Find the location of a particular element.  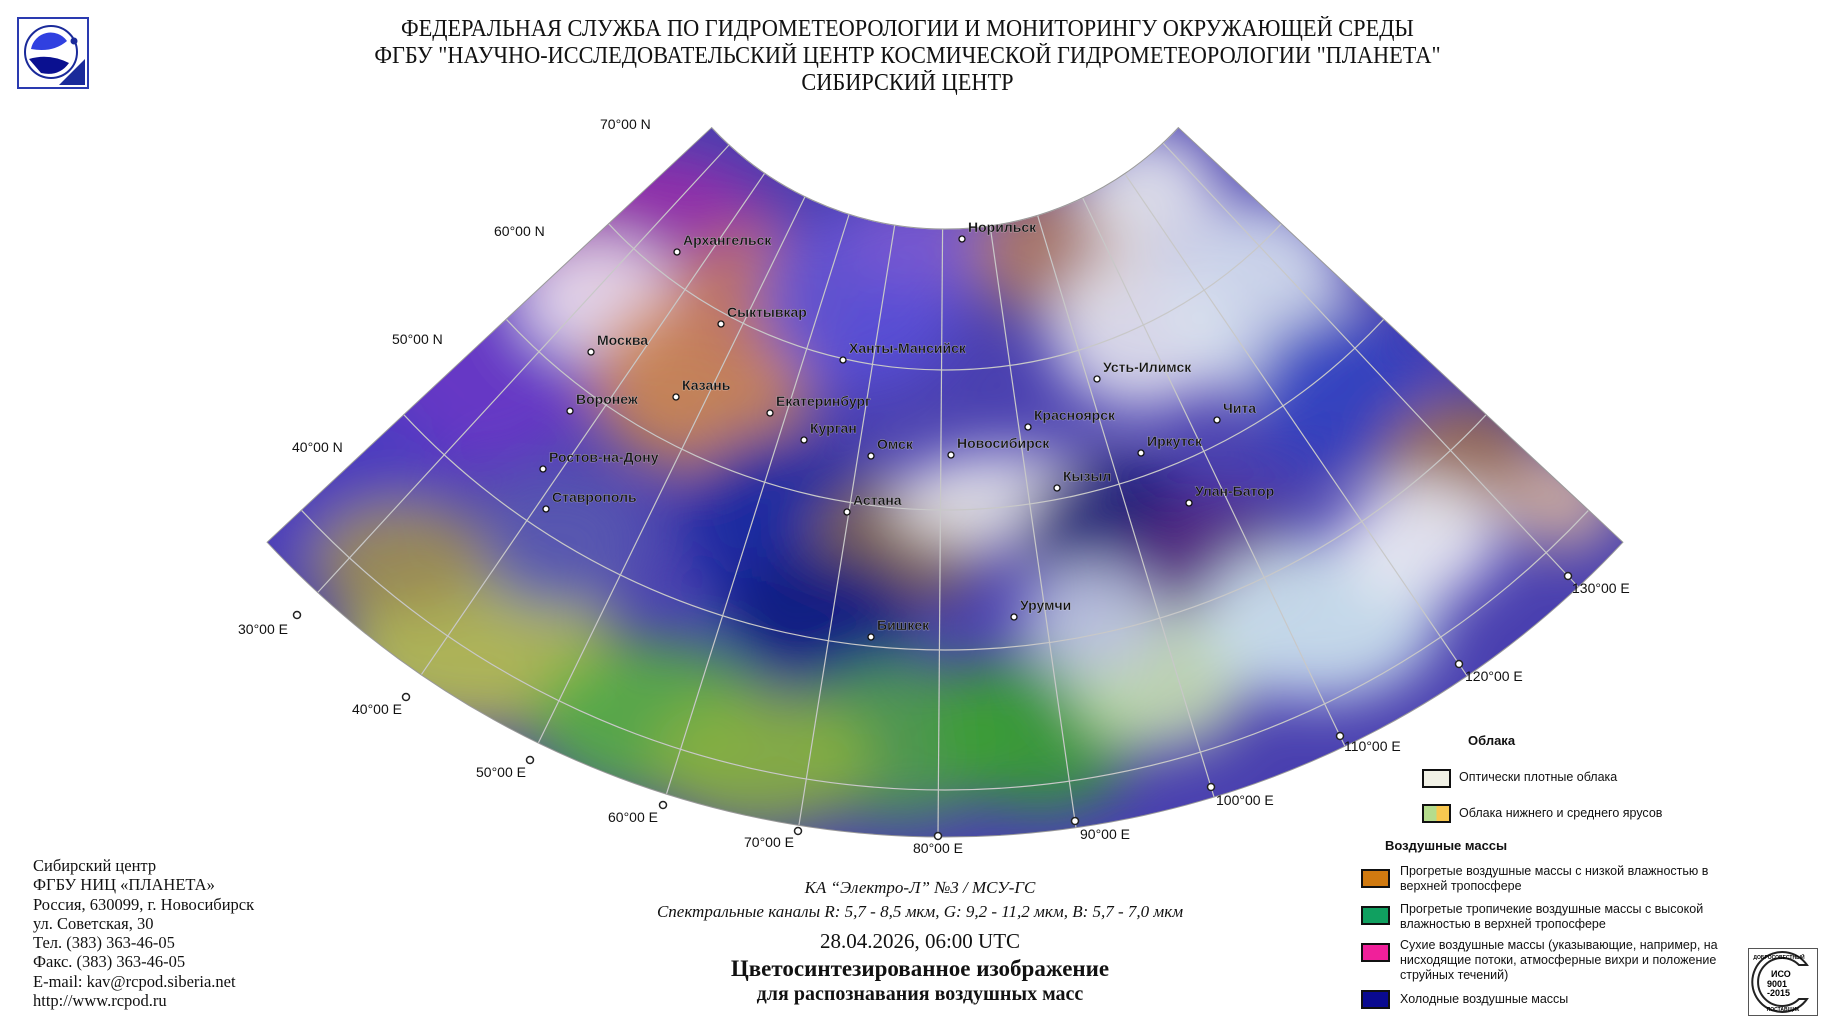

latitude-label: 50°00 N is located at coordinates (417, 339).